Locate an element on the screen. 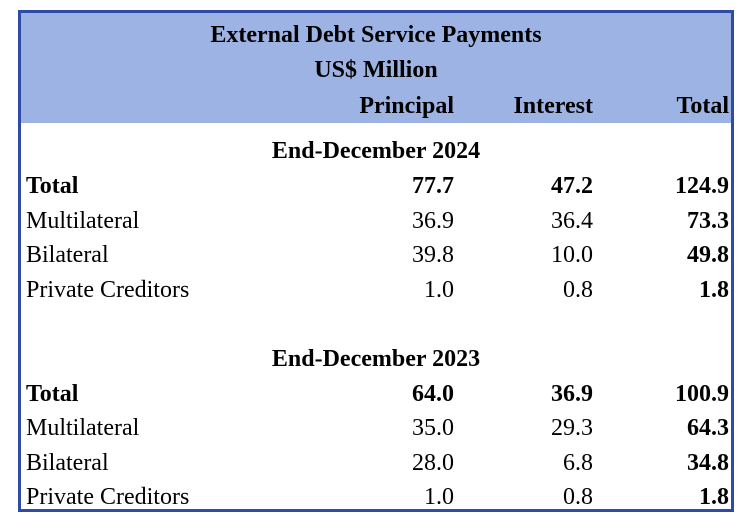 The height and width of the screenshot is (529, 752). table-row: Bilateral 28.0 6.8 34.8 is located at coordinates (376, 463).